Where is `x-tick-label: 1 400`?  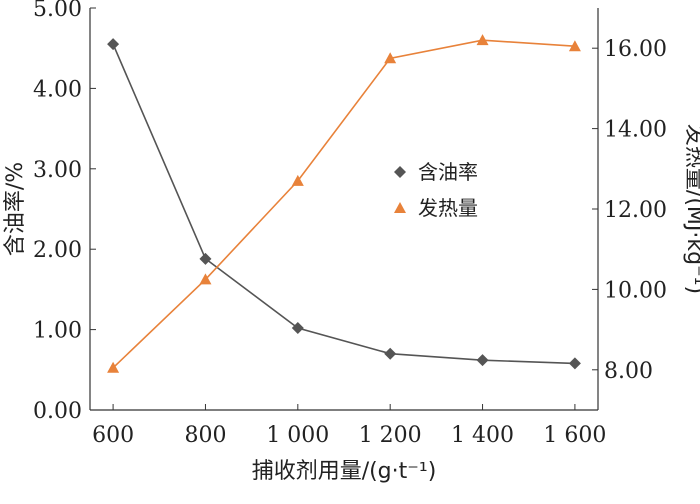 x-tick-label: 1 400 is located at coordinates (482, 435).